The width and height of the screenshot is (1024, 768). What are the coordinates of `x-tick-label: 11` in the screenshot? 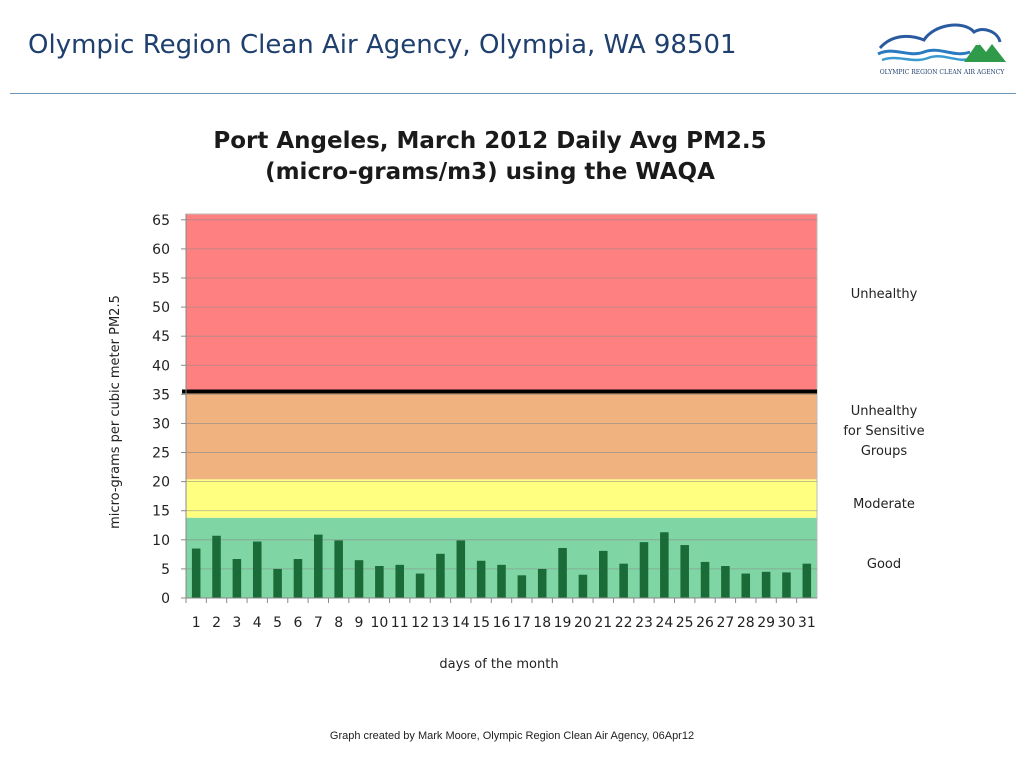 It's located at (400, 623).